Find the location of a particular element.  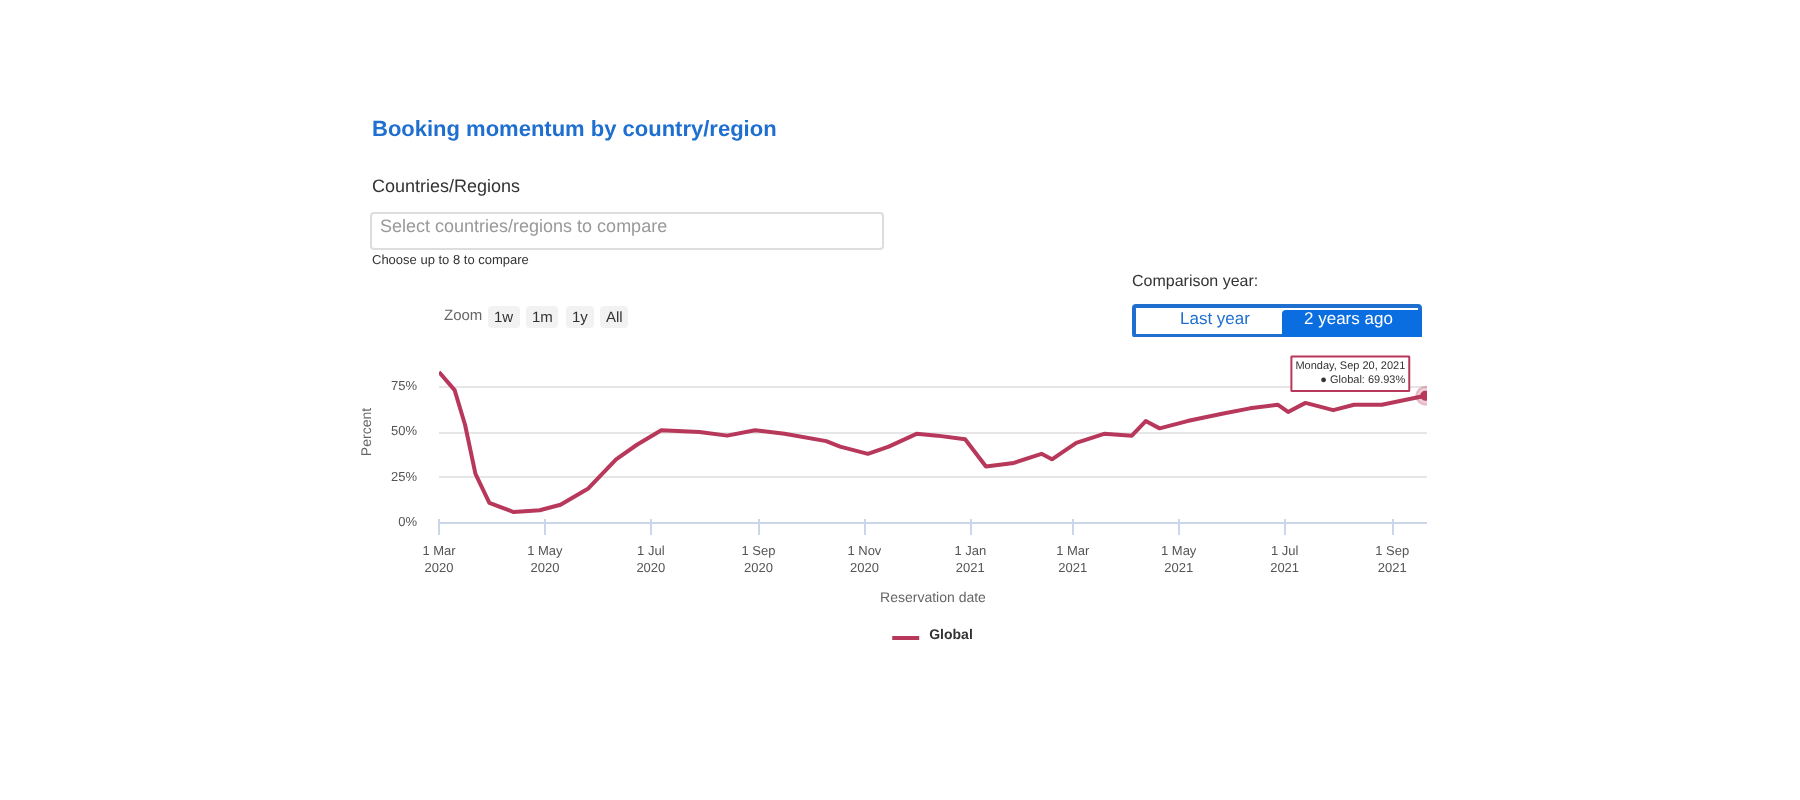

text: 2 years ago is located at coordinates (1348, 318).